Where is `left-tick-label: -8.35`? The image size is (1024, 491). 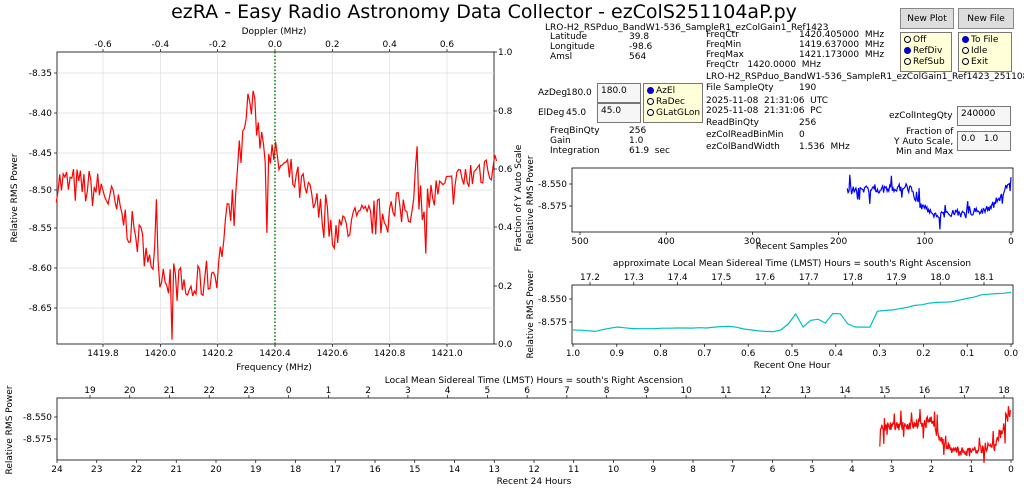 left-tick-label: -8.35 is located at coordinates (40, 74).